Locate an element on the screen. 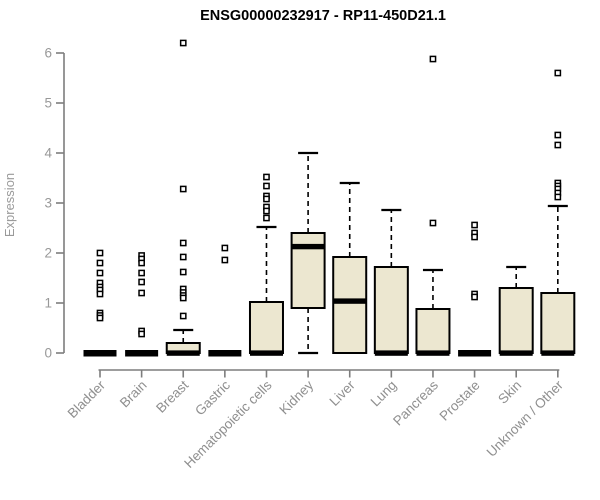 This screenshot has width=600, height=500. boxplot-group-skin is located at coordinates (516, 310).